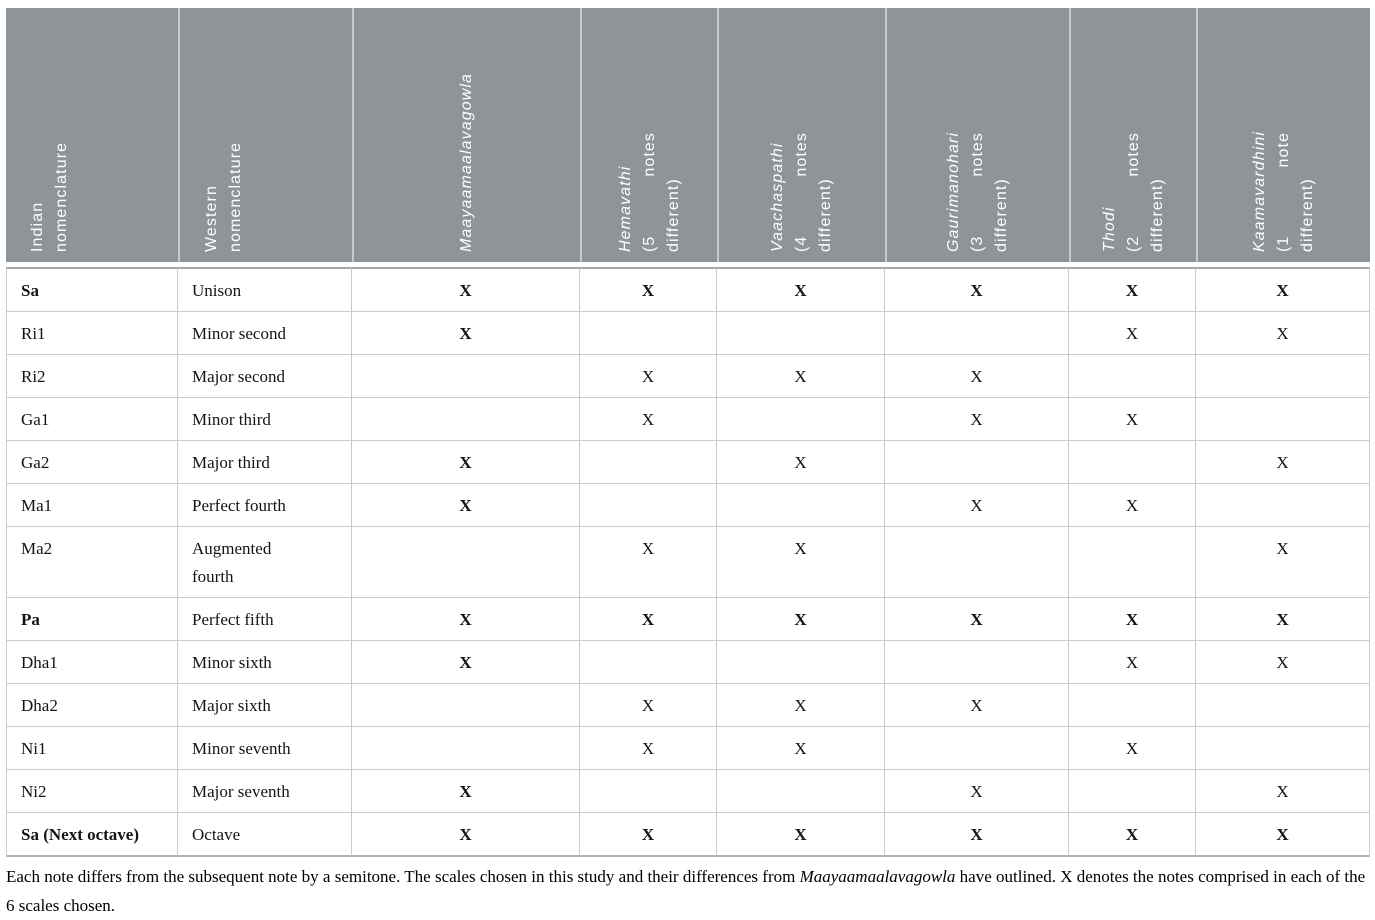 This screenshot has width=1375, height=920. I want to click on column-header-text: Maayaamaalavagowla, so click(467, 144).